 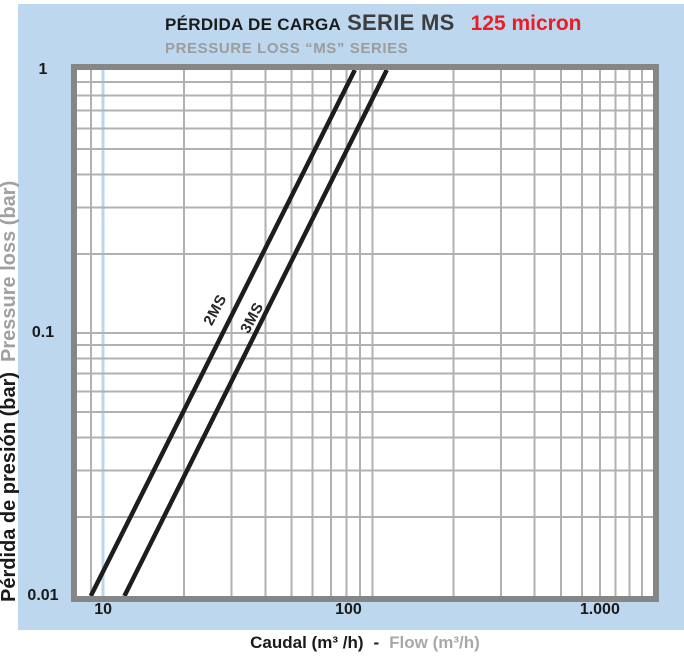 What do you see at coordinates (599, 609) in the screenshot?
I see `x-tick-label: 1.000` at bounding box center [599, 609].